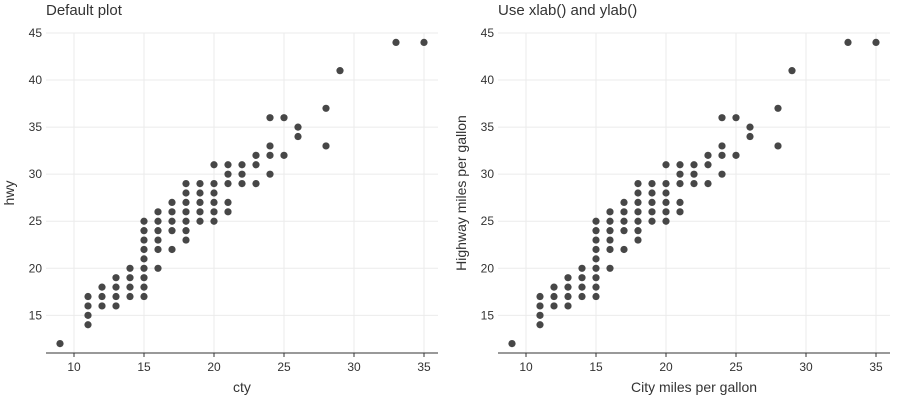 Image resolution: width=900 pixels, height=400 pixels. What do you see at coordinates (36, 33) in the screenshot?
I see `y-tick-label: 45` at bounding box center [36, 33].